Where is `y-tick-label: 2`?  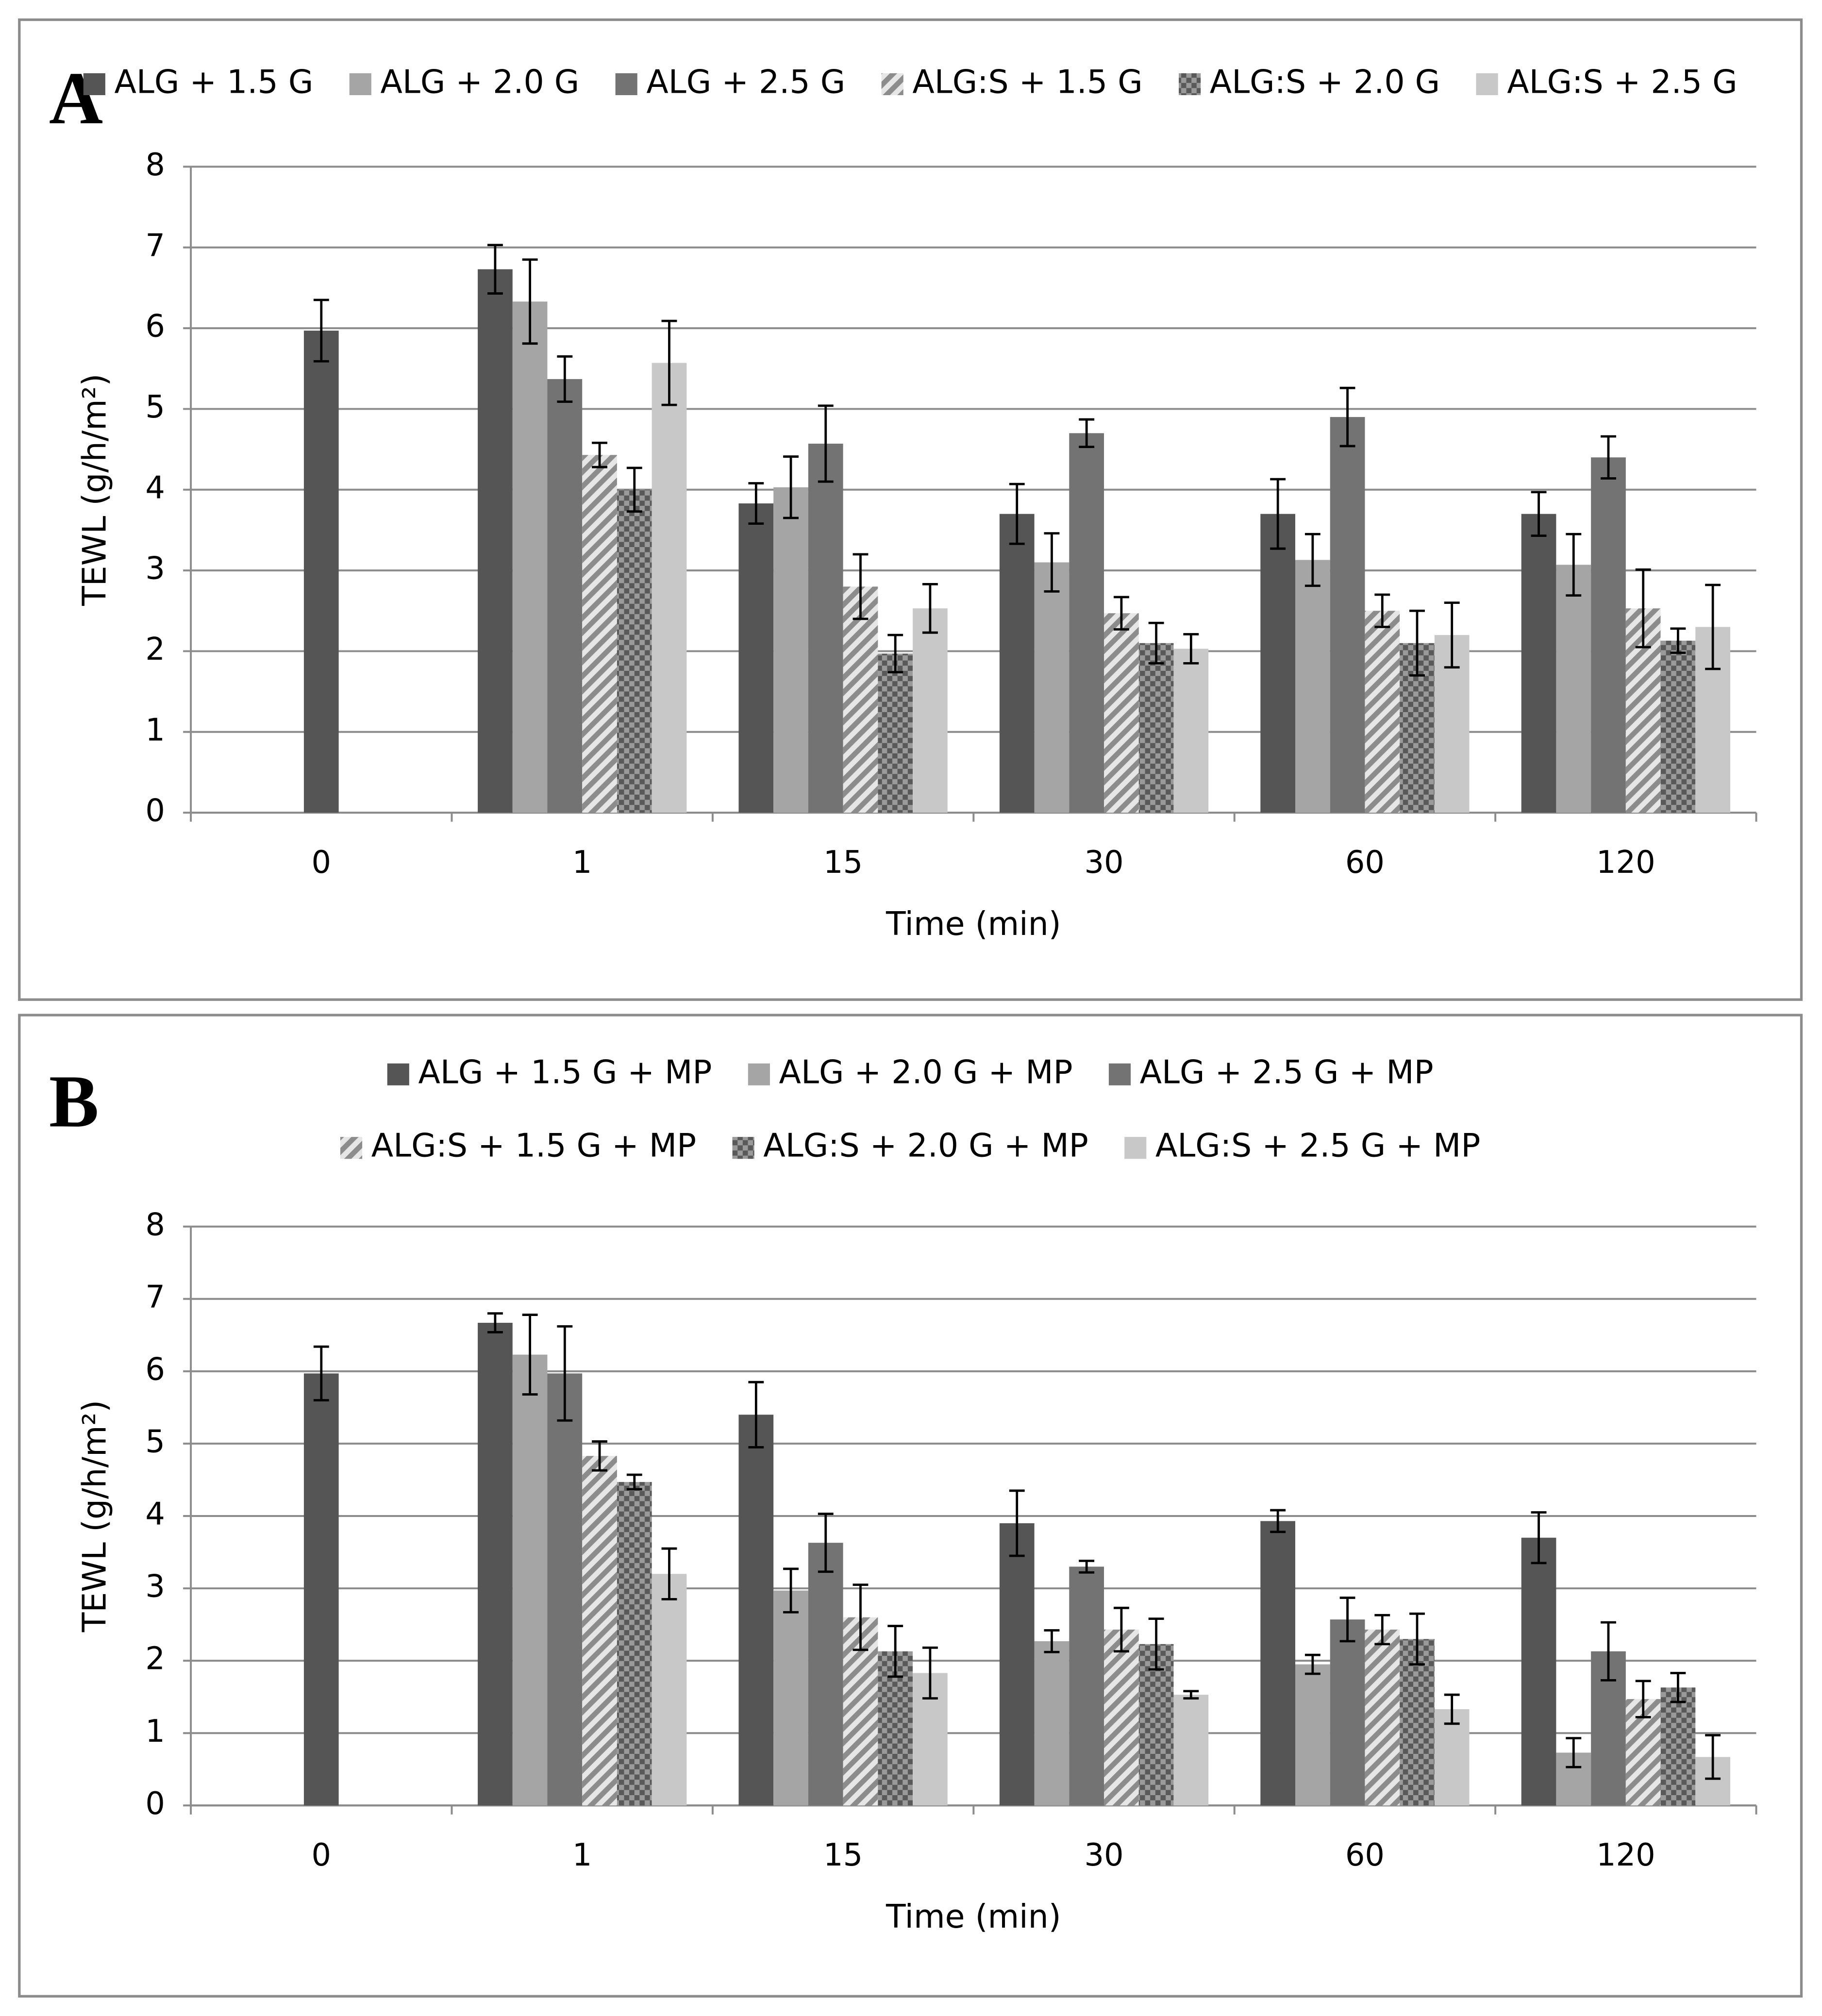
y-tick-label: 2 is located at coordinates (155, 649).